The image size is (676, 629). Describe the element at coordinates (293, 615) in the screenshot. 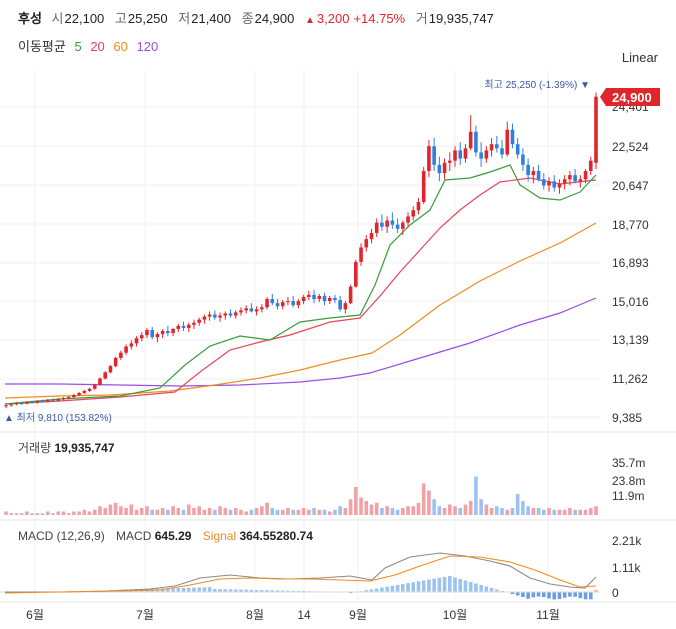

I see `x-axis: 6월 7월 8월 14 9월 10월 11월` at that location.